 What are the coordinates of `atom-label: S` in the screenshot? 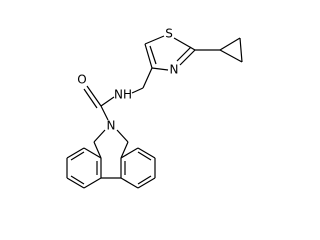 It's located at (169, 34).